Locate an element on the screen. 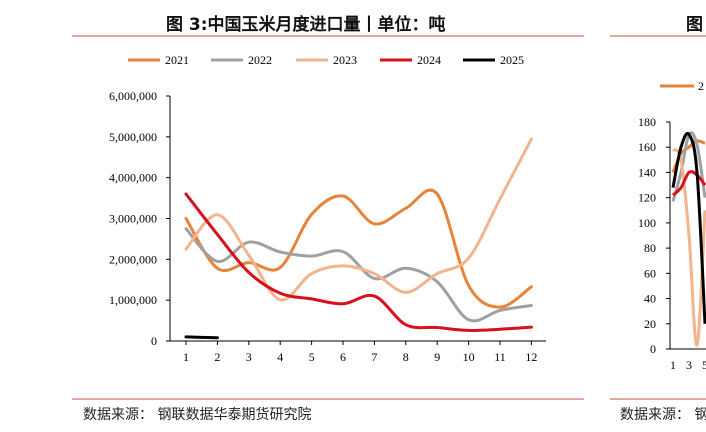 This screenshot has width=706, height=432. chart-title: 图 3:中国玉米月度进口量丨单位：吨 is located at coordinates (306, 25).